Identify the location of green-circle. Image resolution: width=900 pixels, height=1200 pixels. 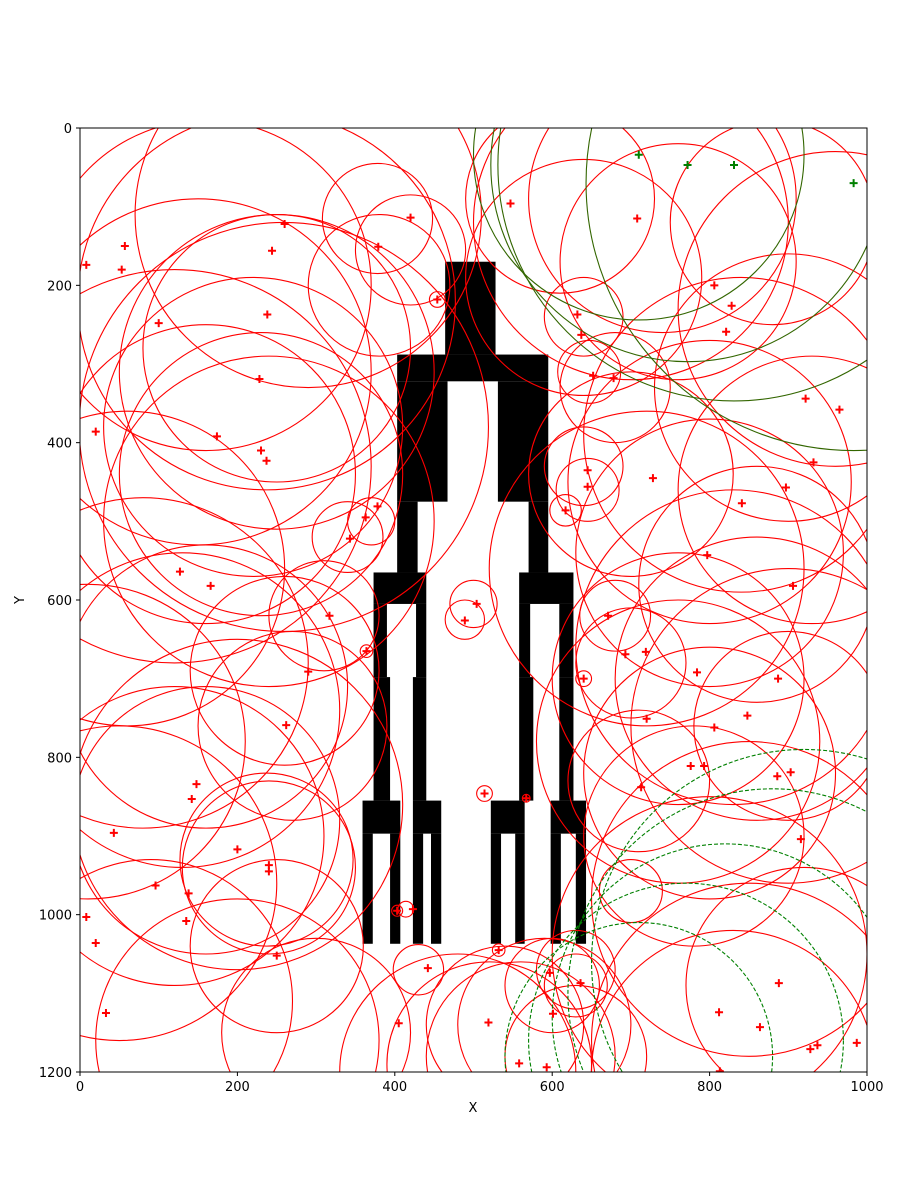
(678, 245).